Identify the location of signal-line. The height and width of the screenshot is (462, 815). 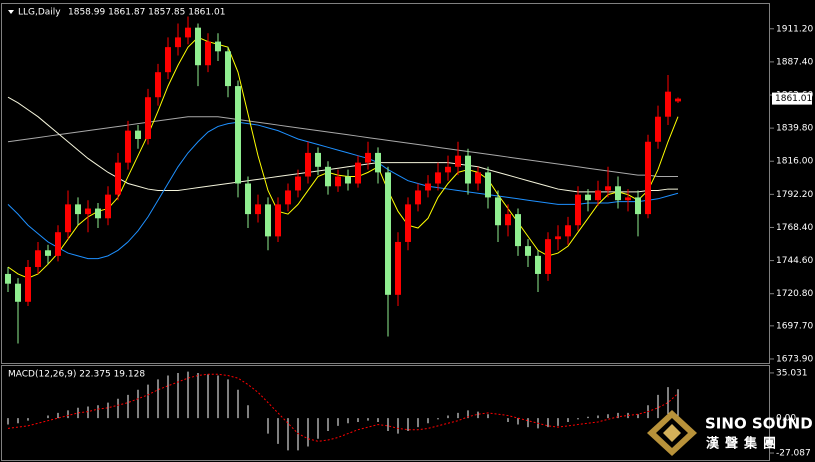
(343, 407).